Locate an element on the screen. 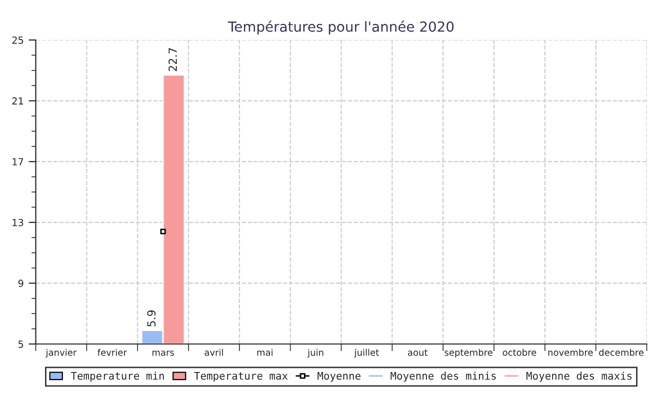  y-tick-label: 25 is located at coordinates (18, 40).